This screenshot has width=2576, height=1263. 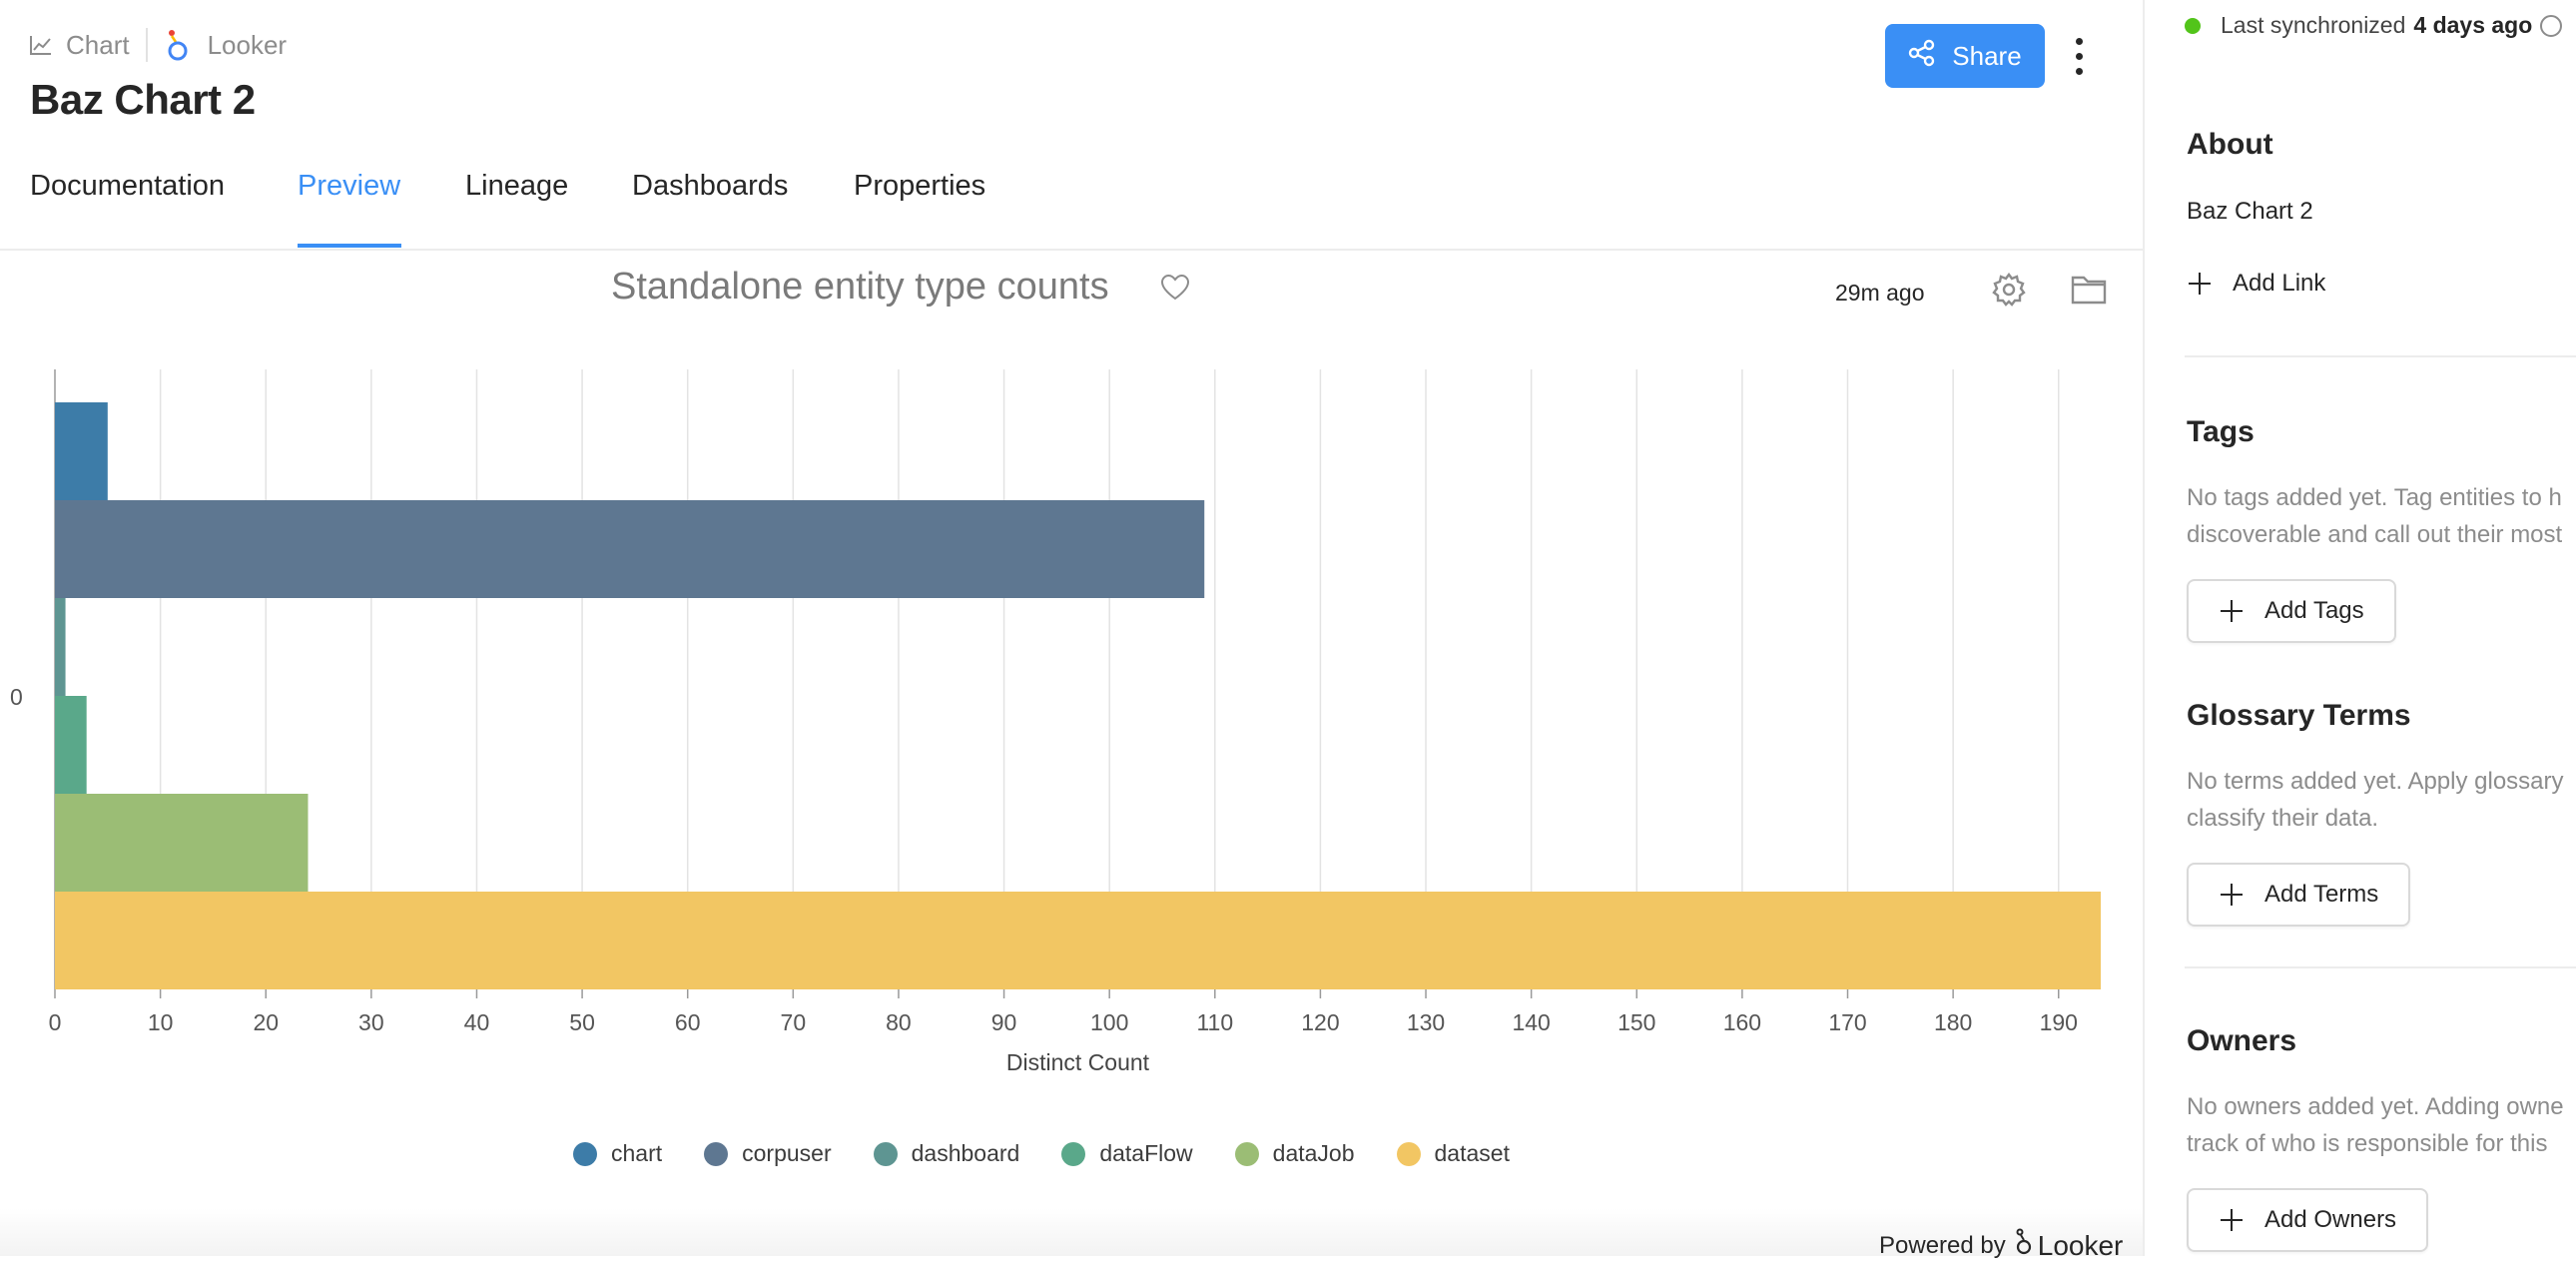 I want to click on tab-preview: Preview, so click(x=349, y=186).